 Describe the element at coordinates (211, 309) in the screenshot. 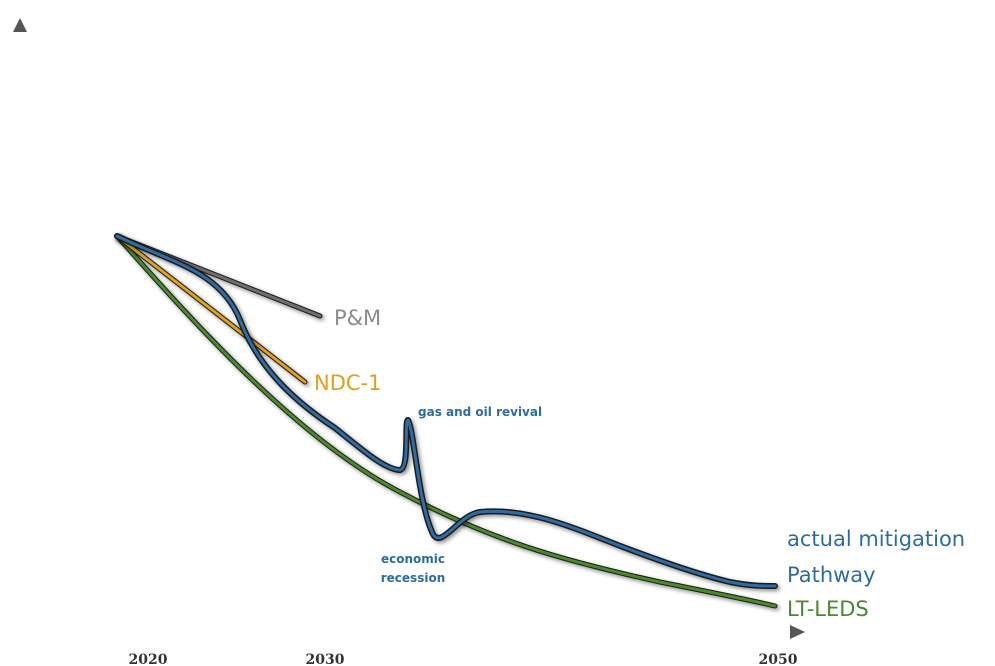

I see `series-line-ndc1-colour` at that location.